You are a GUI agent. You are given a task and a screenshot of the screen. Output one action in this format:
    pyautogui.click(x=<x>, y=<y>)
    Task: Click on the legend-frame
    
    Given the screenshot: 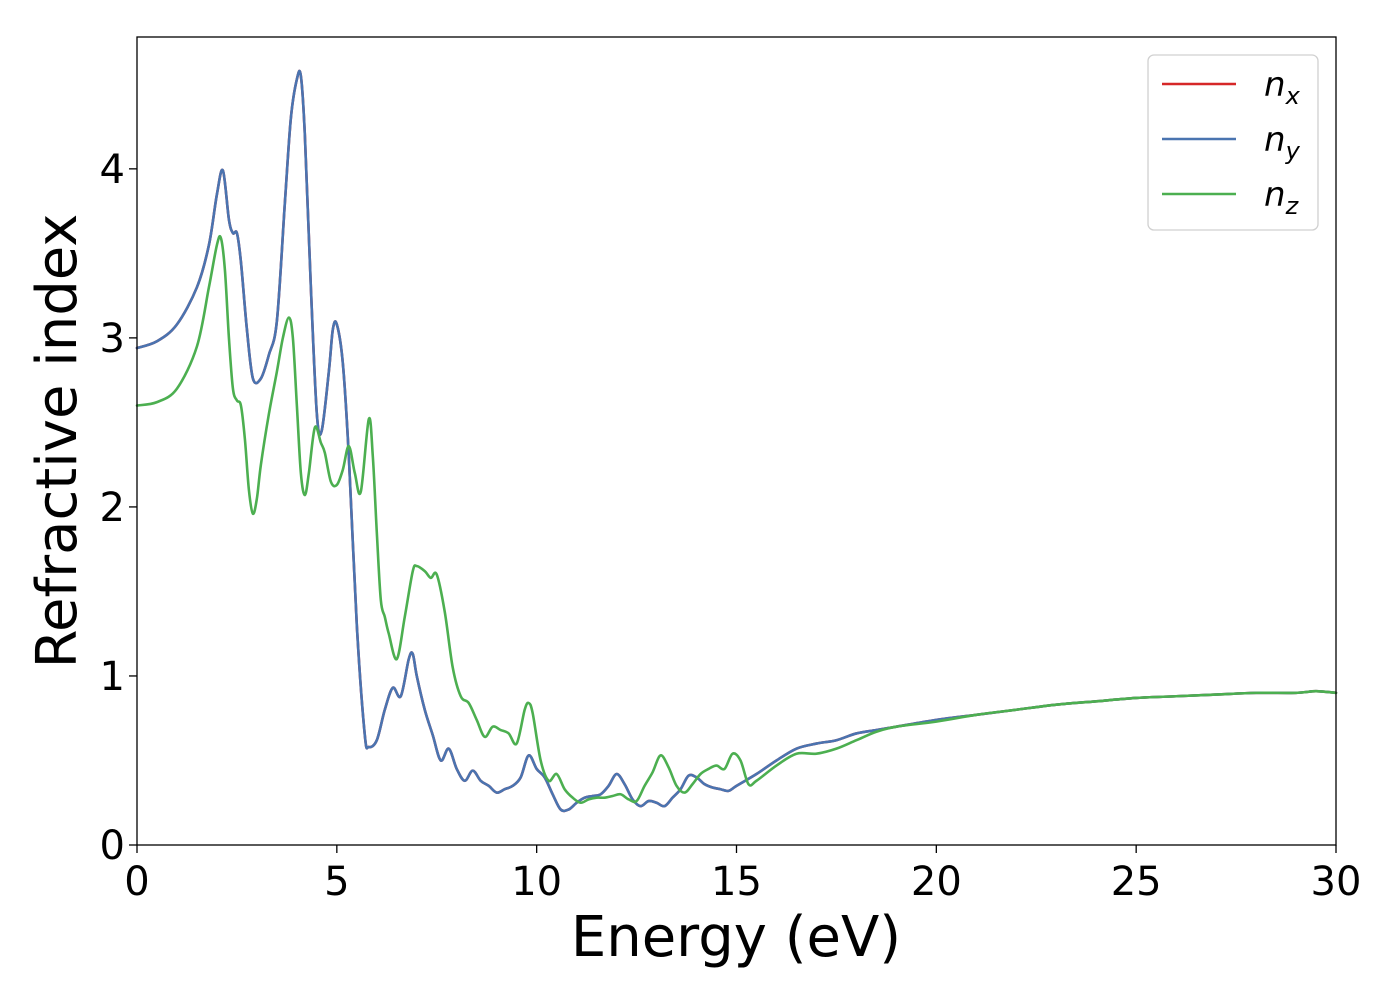 What is the action you would take?
    pyautogui.click(x=1233, y=142)
    